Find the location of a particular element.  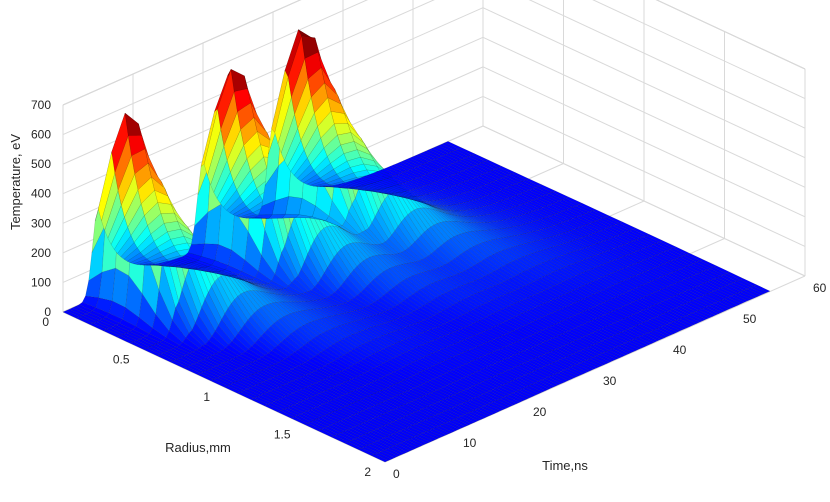

x-tick-label: 2 is located at coordinates (367, 472).